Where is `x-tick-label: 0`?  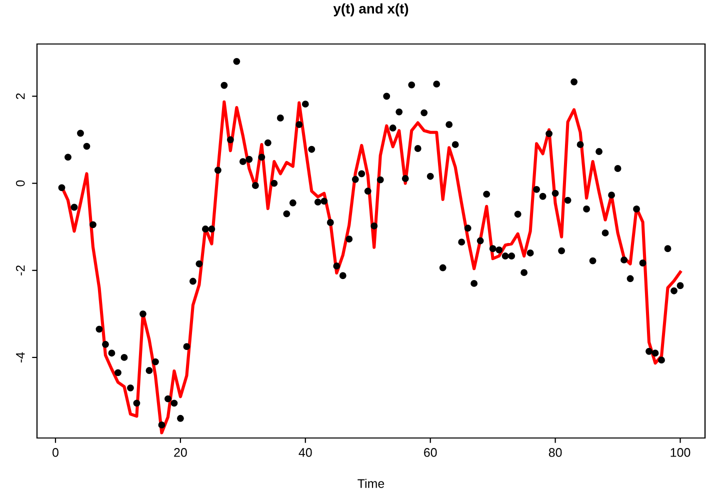
x-tick-label: 0 is located at coordinates (55, 452).